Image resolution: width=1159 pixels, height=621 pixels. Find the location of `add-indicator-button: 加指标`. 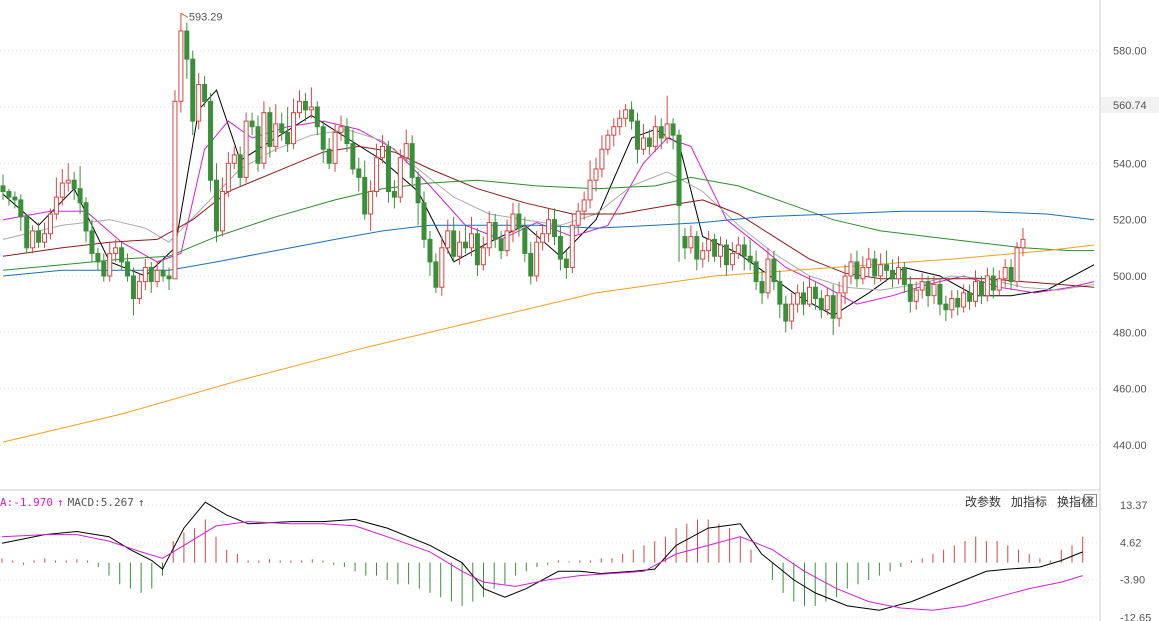

add-indicator-button: 加指标 is located at coordinates (1028, 502).